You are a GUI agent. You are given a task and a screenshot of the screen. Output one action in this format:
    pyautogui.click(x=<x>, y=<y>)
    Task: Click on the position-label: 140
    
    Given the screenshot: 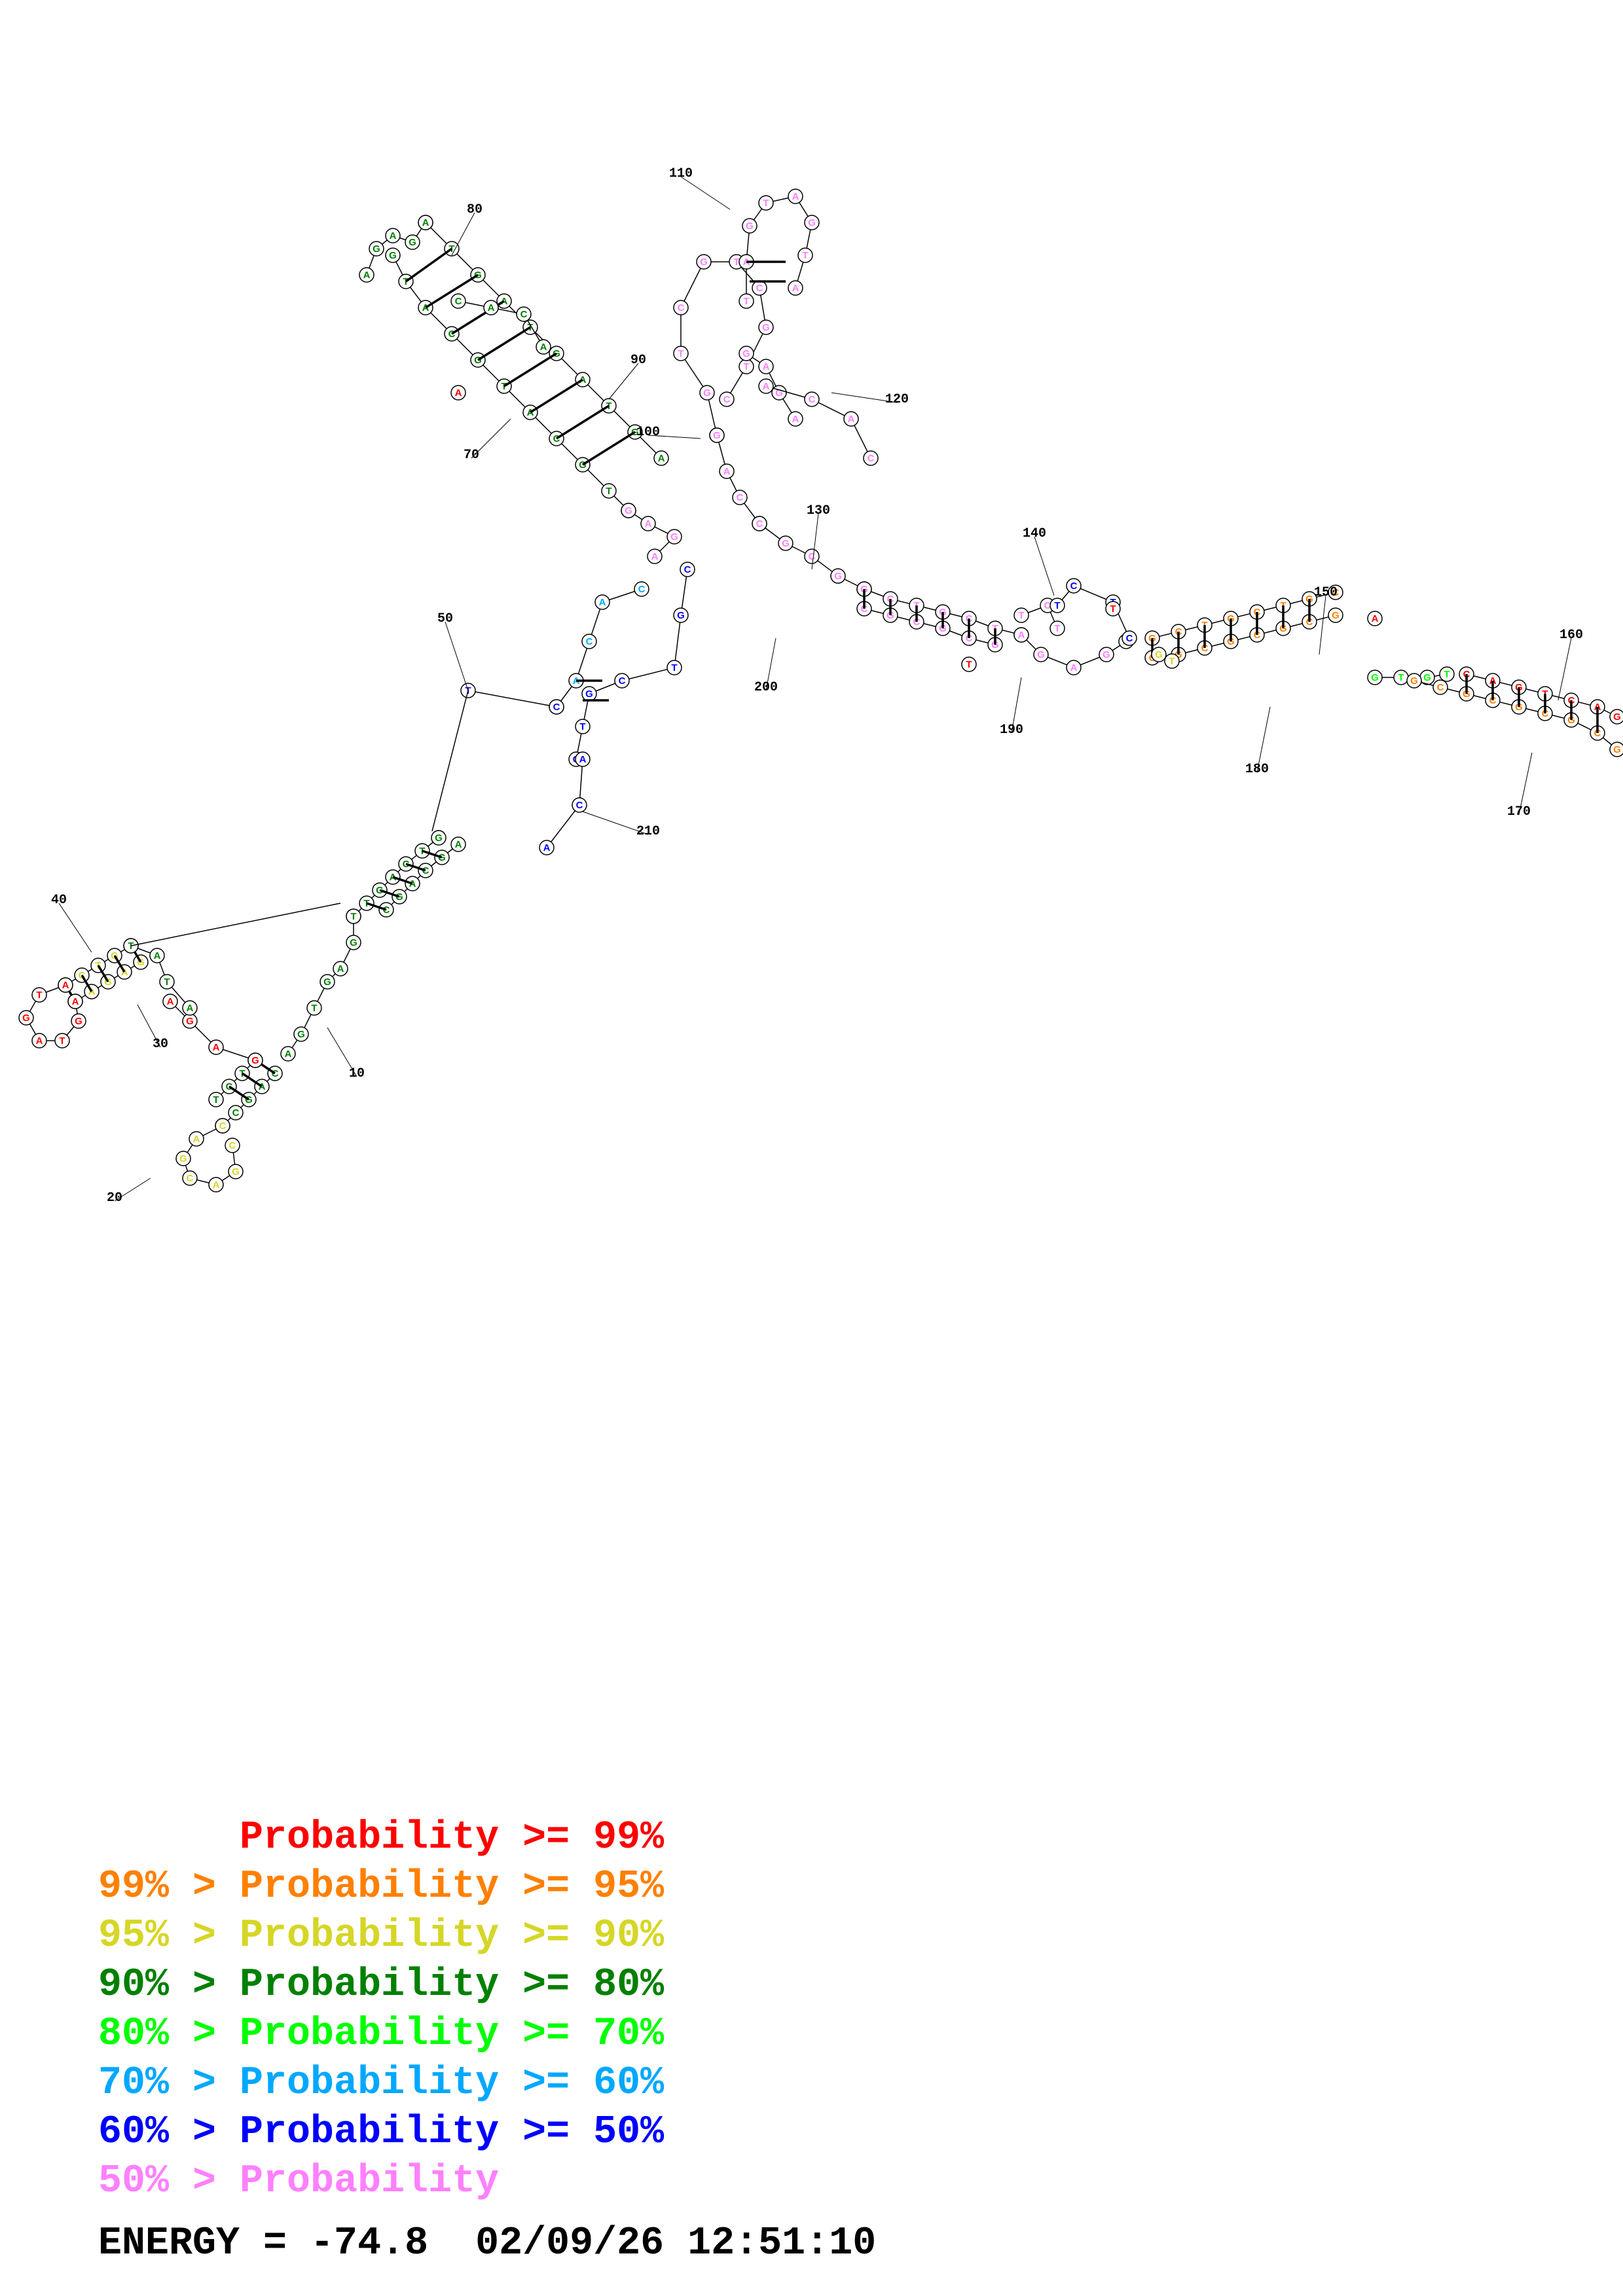 What is the action you would take?
    pyautogui.click(x=1034, y=533)
    